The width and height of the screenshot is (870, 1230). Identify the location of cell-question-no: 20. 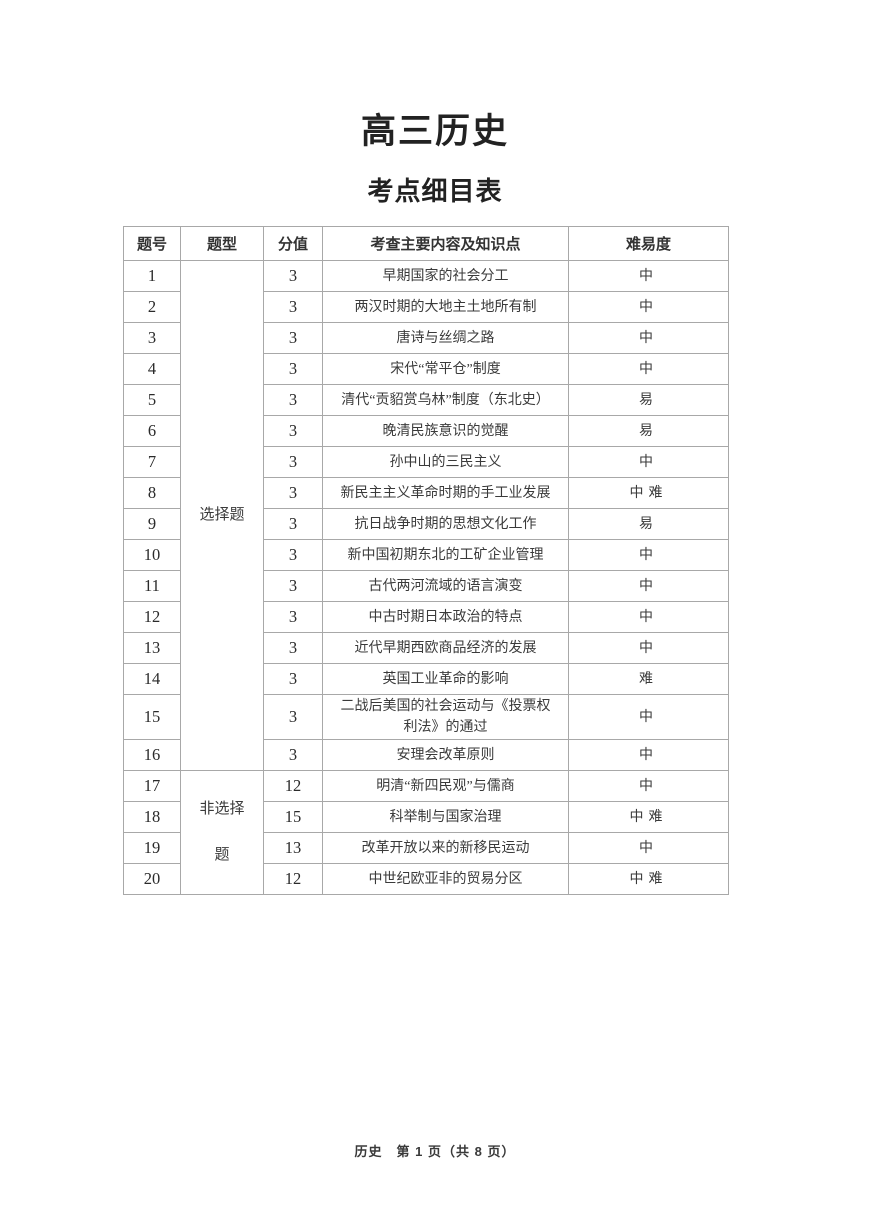
(152, 879).